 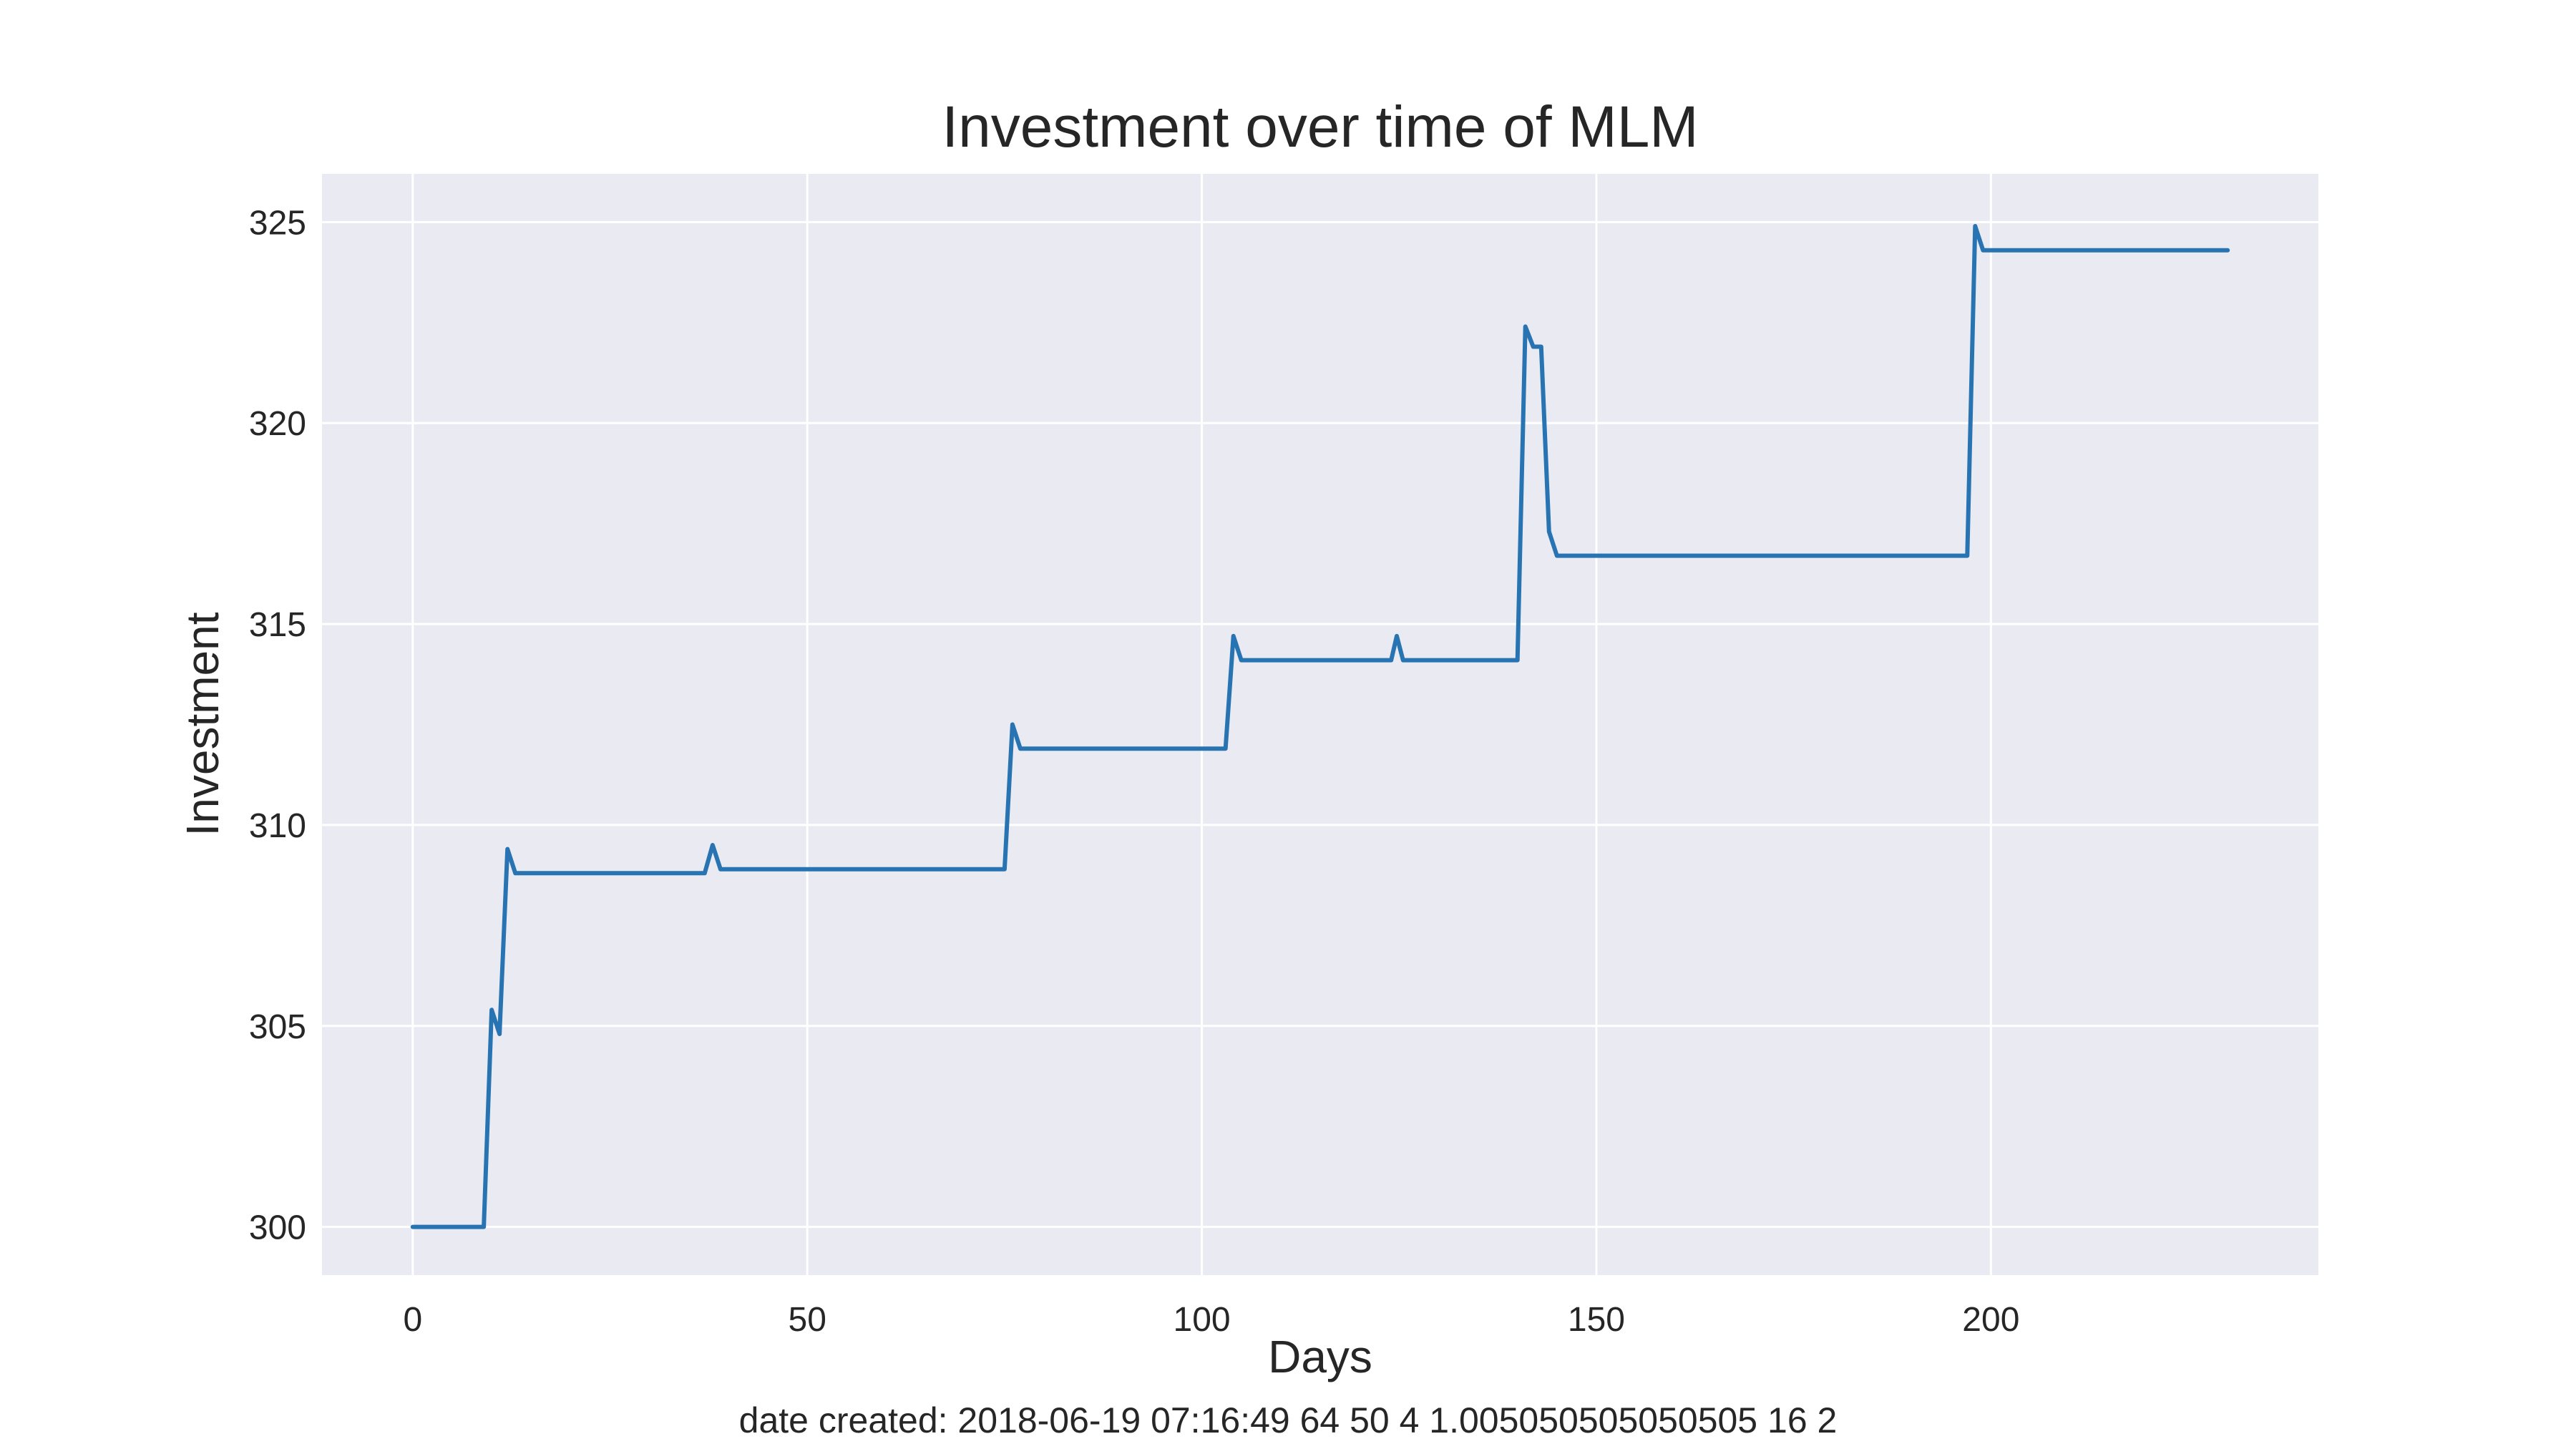 What do you see at coordinates (1990, 1320) in the screenshot?
I see `x-tick-label: 200` at bounding box center [1990, 1320].